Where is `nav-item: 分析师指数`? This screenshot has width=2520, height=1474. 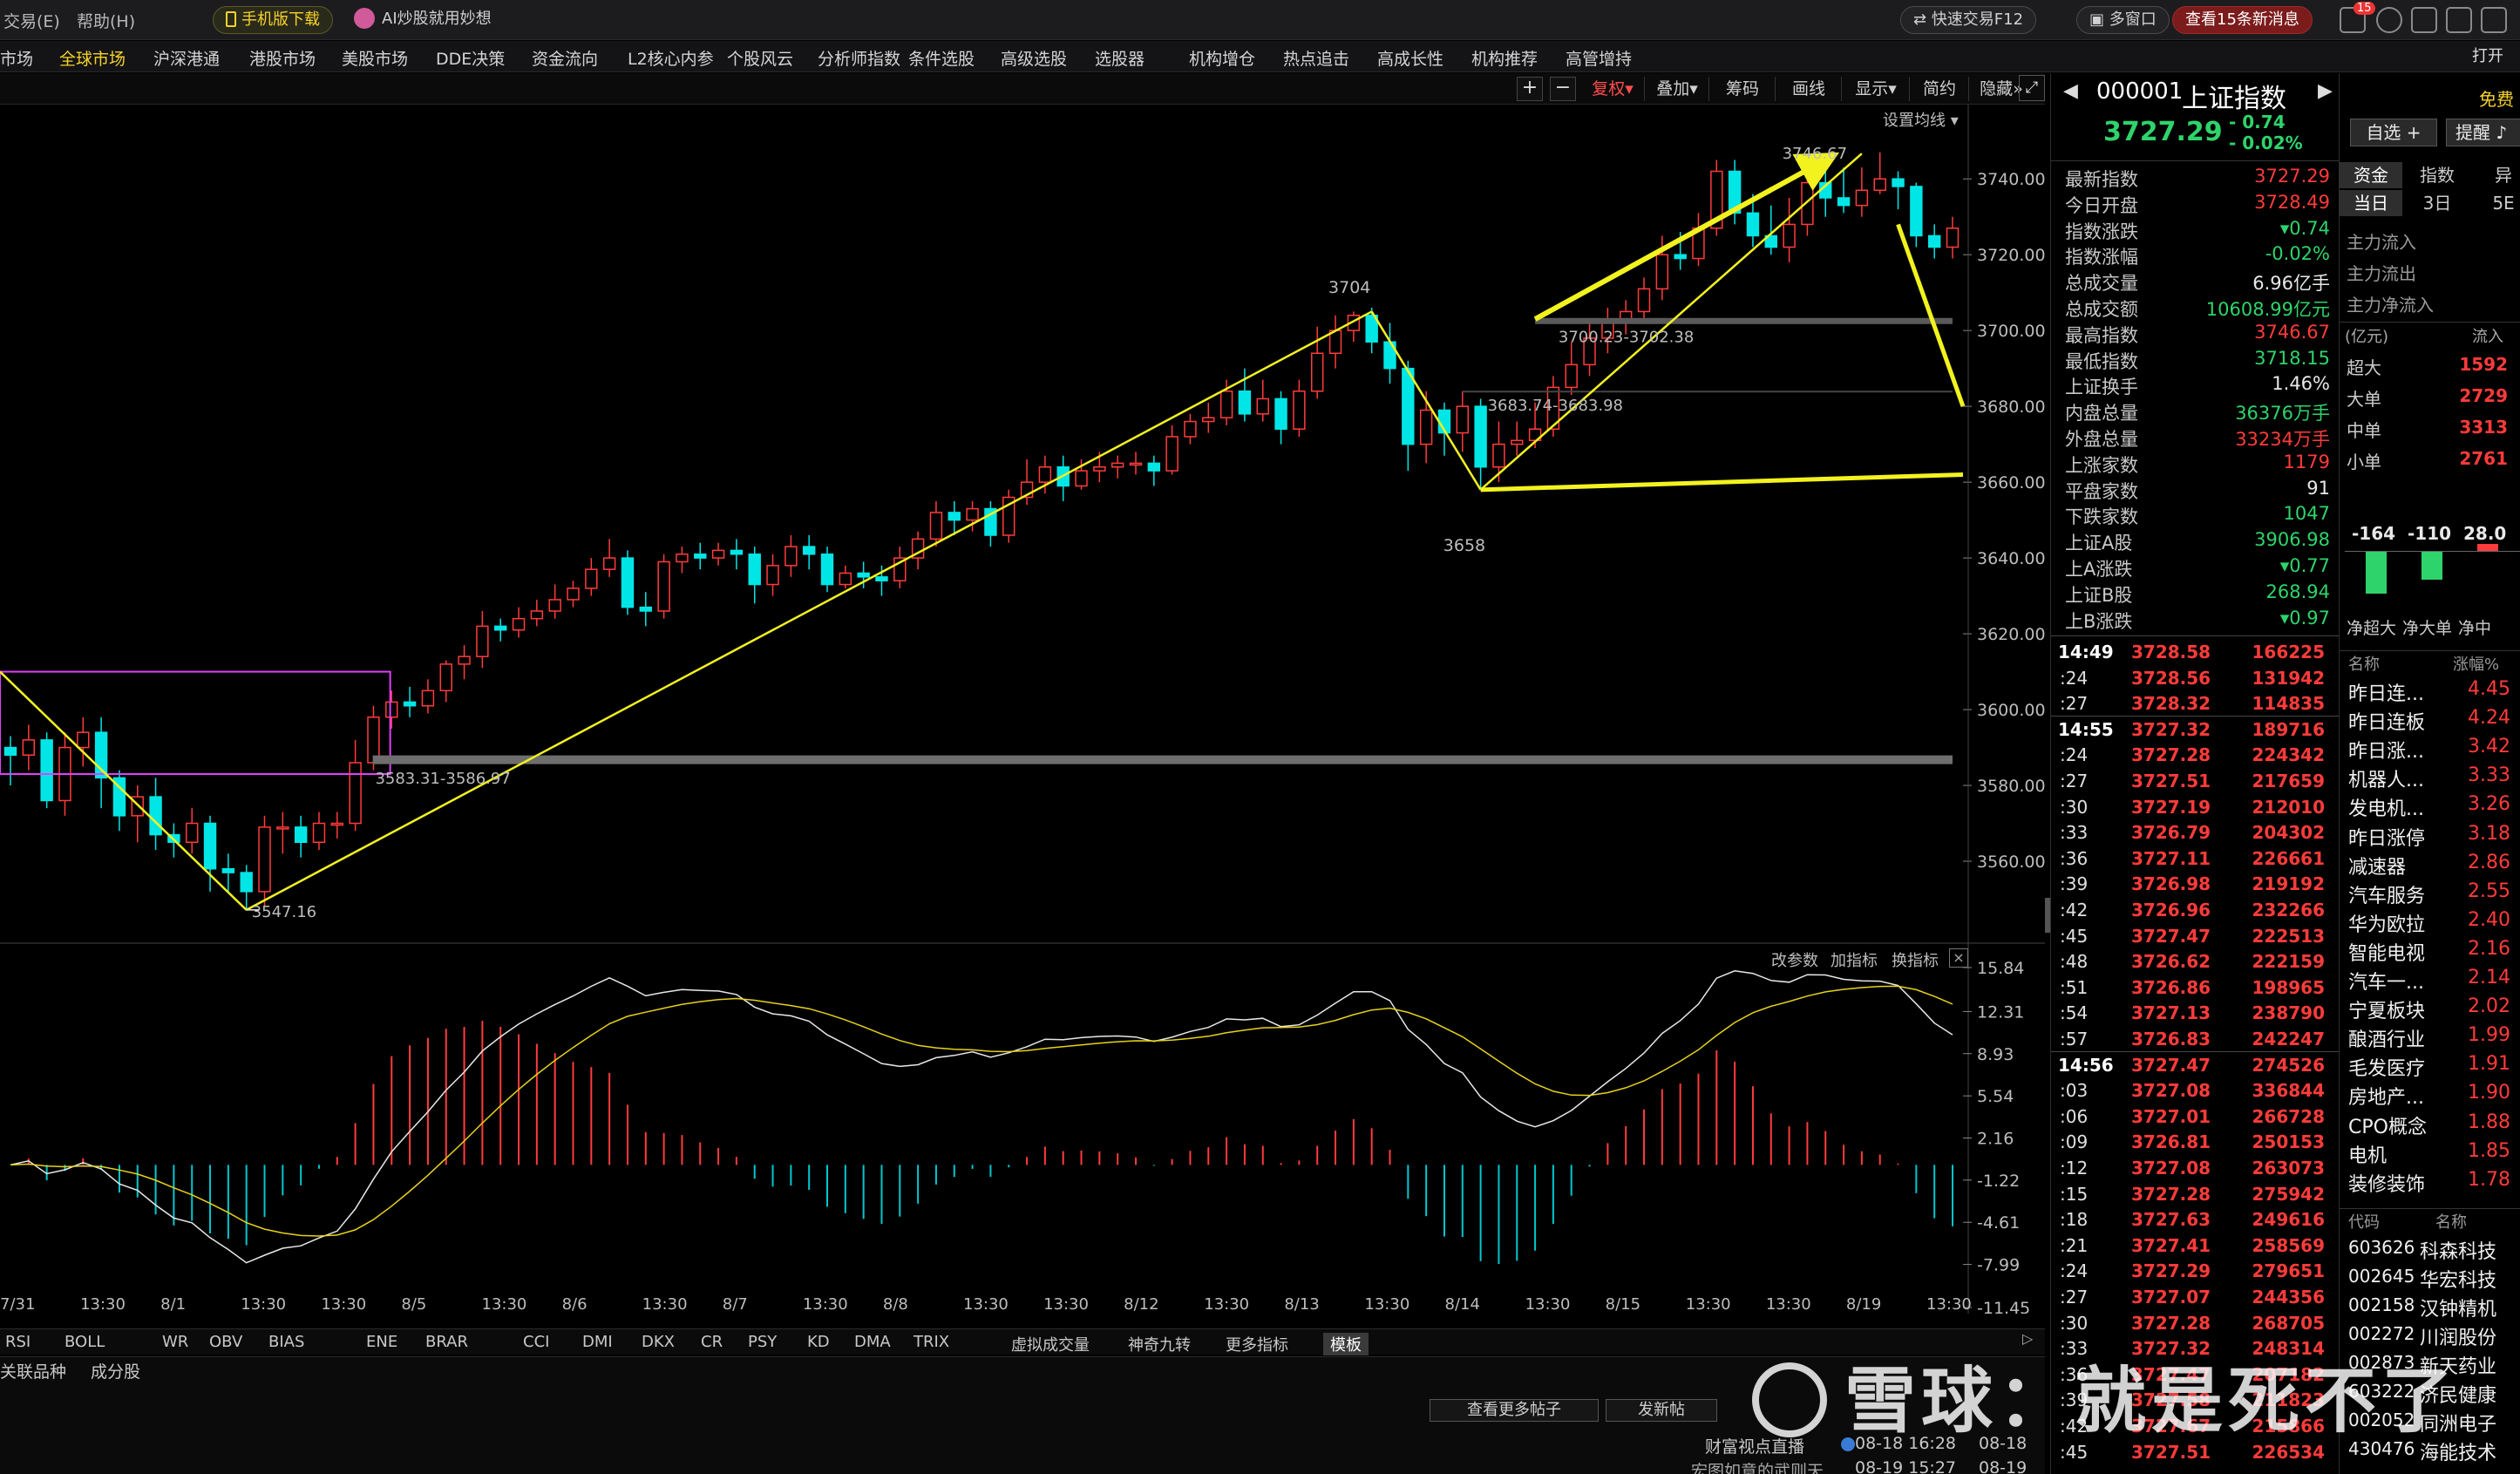 nav-item: 分析师指数 is located at coordinates (859, 59).